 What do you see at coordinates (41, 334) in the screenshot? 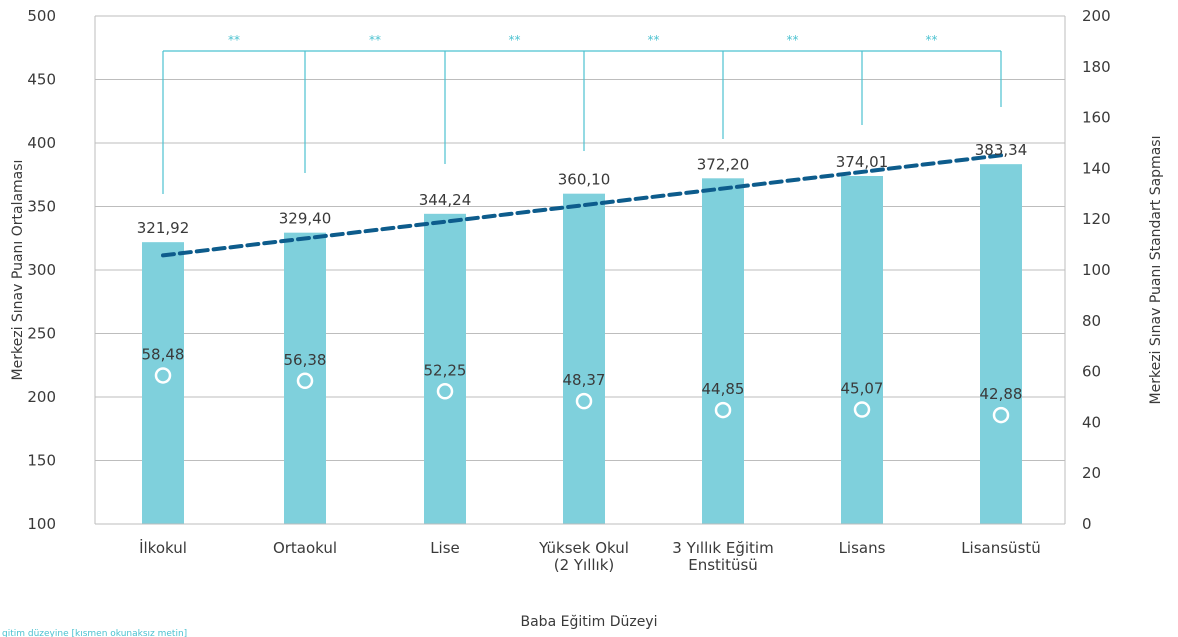
I see `y-tick-label: 250` at bounding box center [41, 334].